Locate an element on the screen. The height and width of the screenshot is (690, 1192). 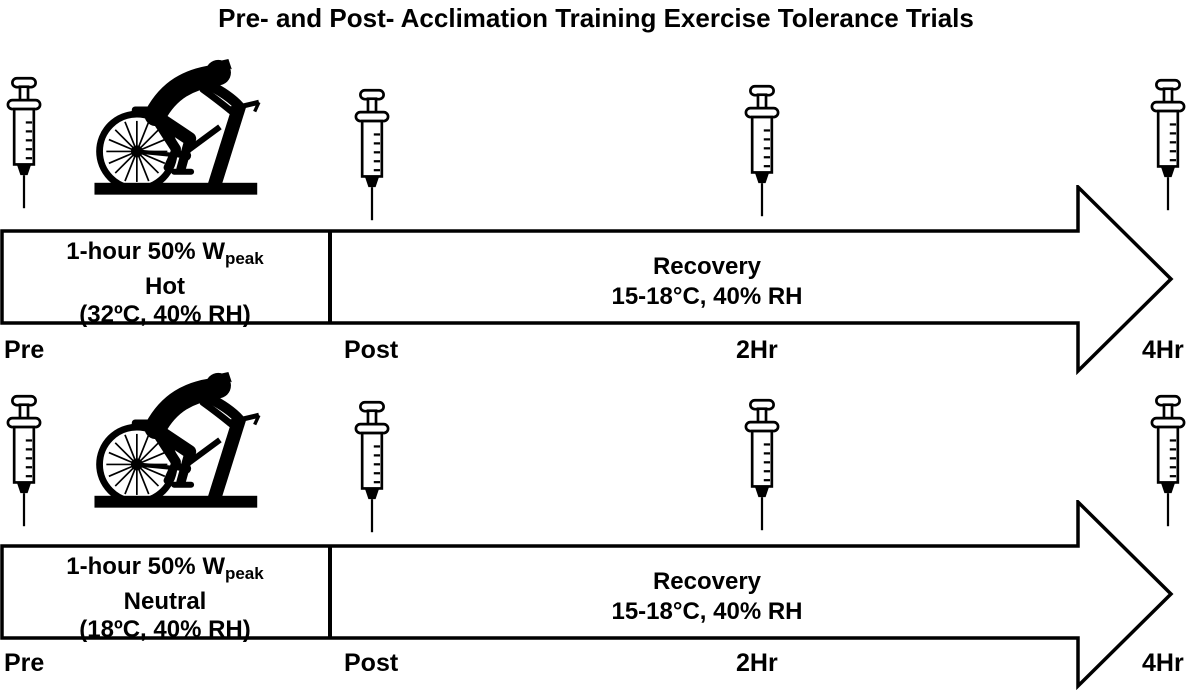
exercise-phase-label: 1-hour 50% Wpeak Neutral (18ºC, 40% RH) is located at coordinates (165, 598).